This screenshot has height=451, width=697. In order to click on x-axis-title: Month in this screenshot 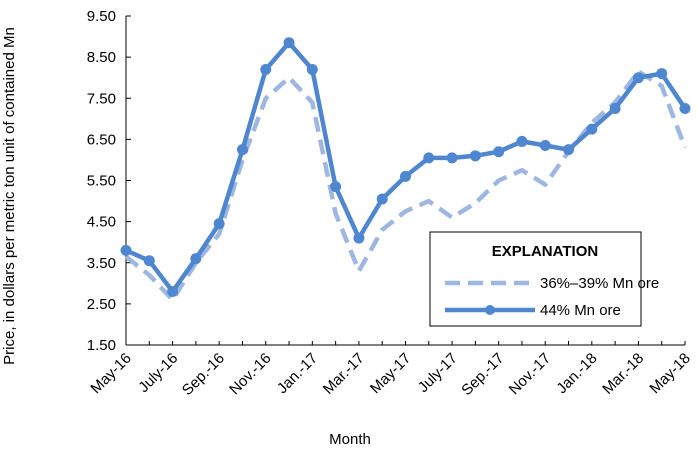, I will do `click(350, 439)`.